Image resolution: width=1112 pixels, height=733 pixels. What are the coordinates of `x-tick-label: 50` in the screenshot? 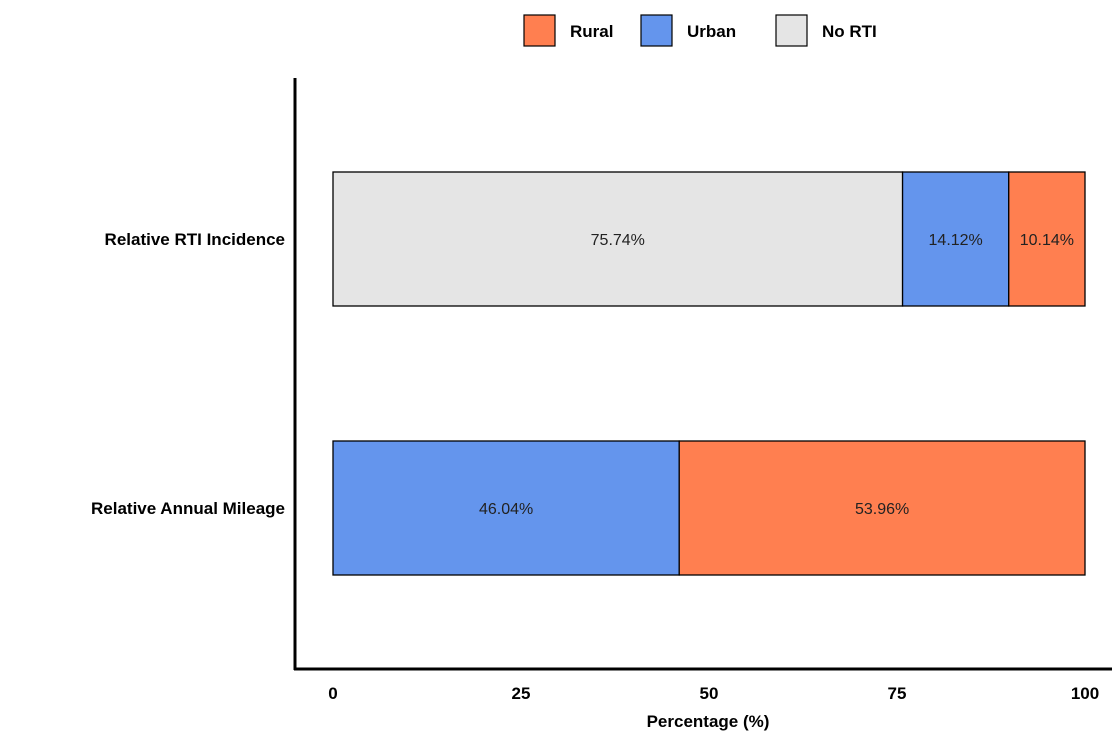 It's located at (709, 693).